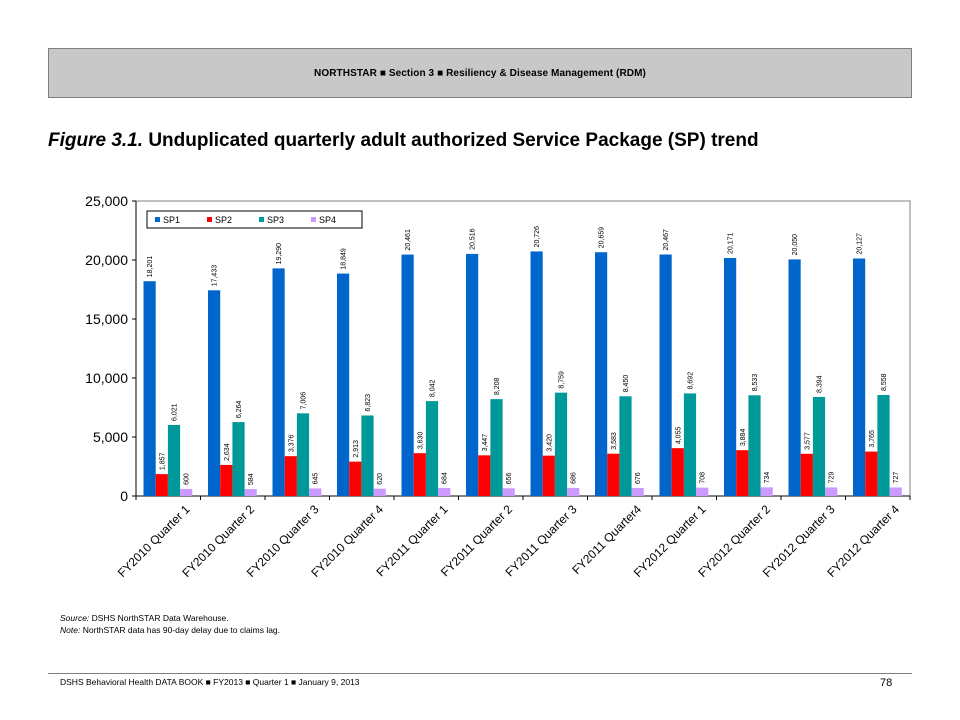 Image resolution: width=960 pixels, height=720 pixels. What do you see at coordinates (175, 412) in the screenshot?
I see `data-label: 6,021` at bounding box center [175, 412].